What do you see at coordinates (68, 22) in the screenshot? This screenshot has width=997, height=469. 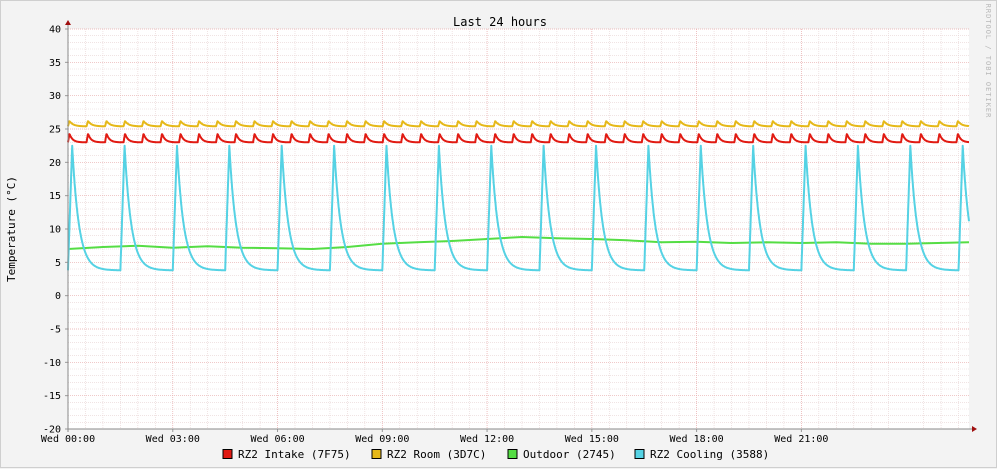 I see `y-axis-arrow` at bounding box center [68, 22].